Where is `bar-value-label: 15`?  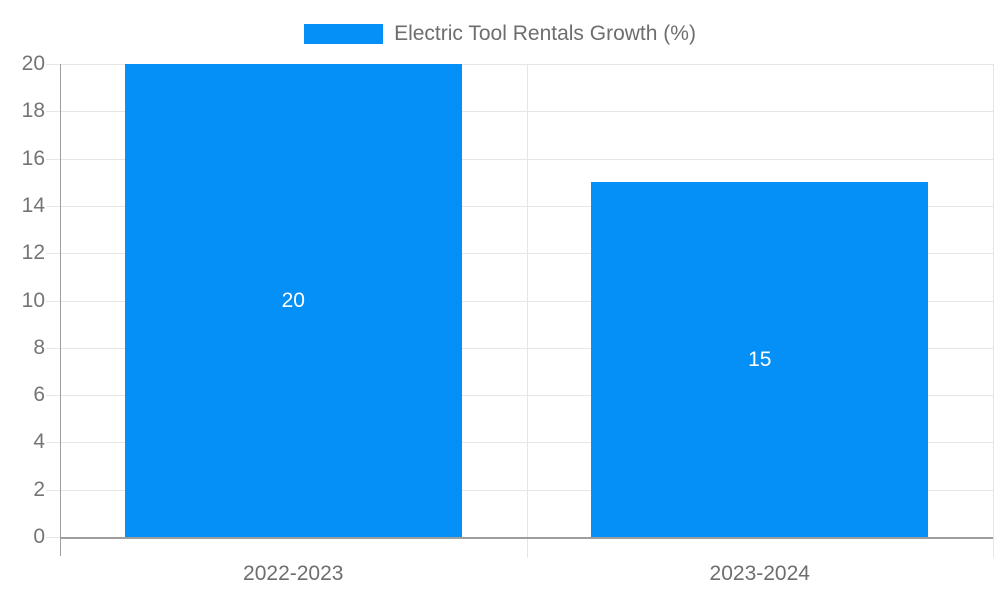
bar-value-label: 15 is located at coordinates (760, 359).